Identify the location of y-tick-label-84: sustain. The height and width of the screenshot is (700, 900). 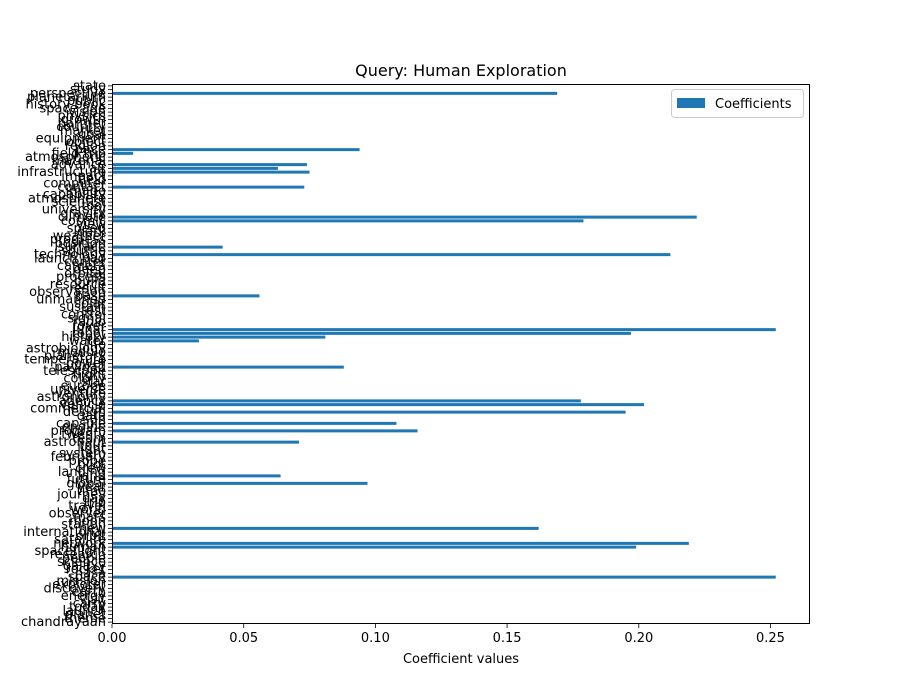
(82, 307).